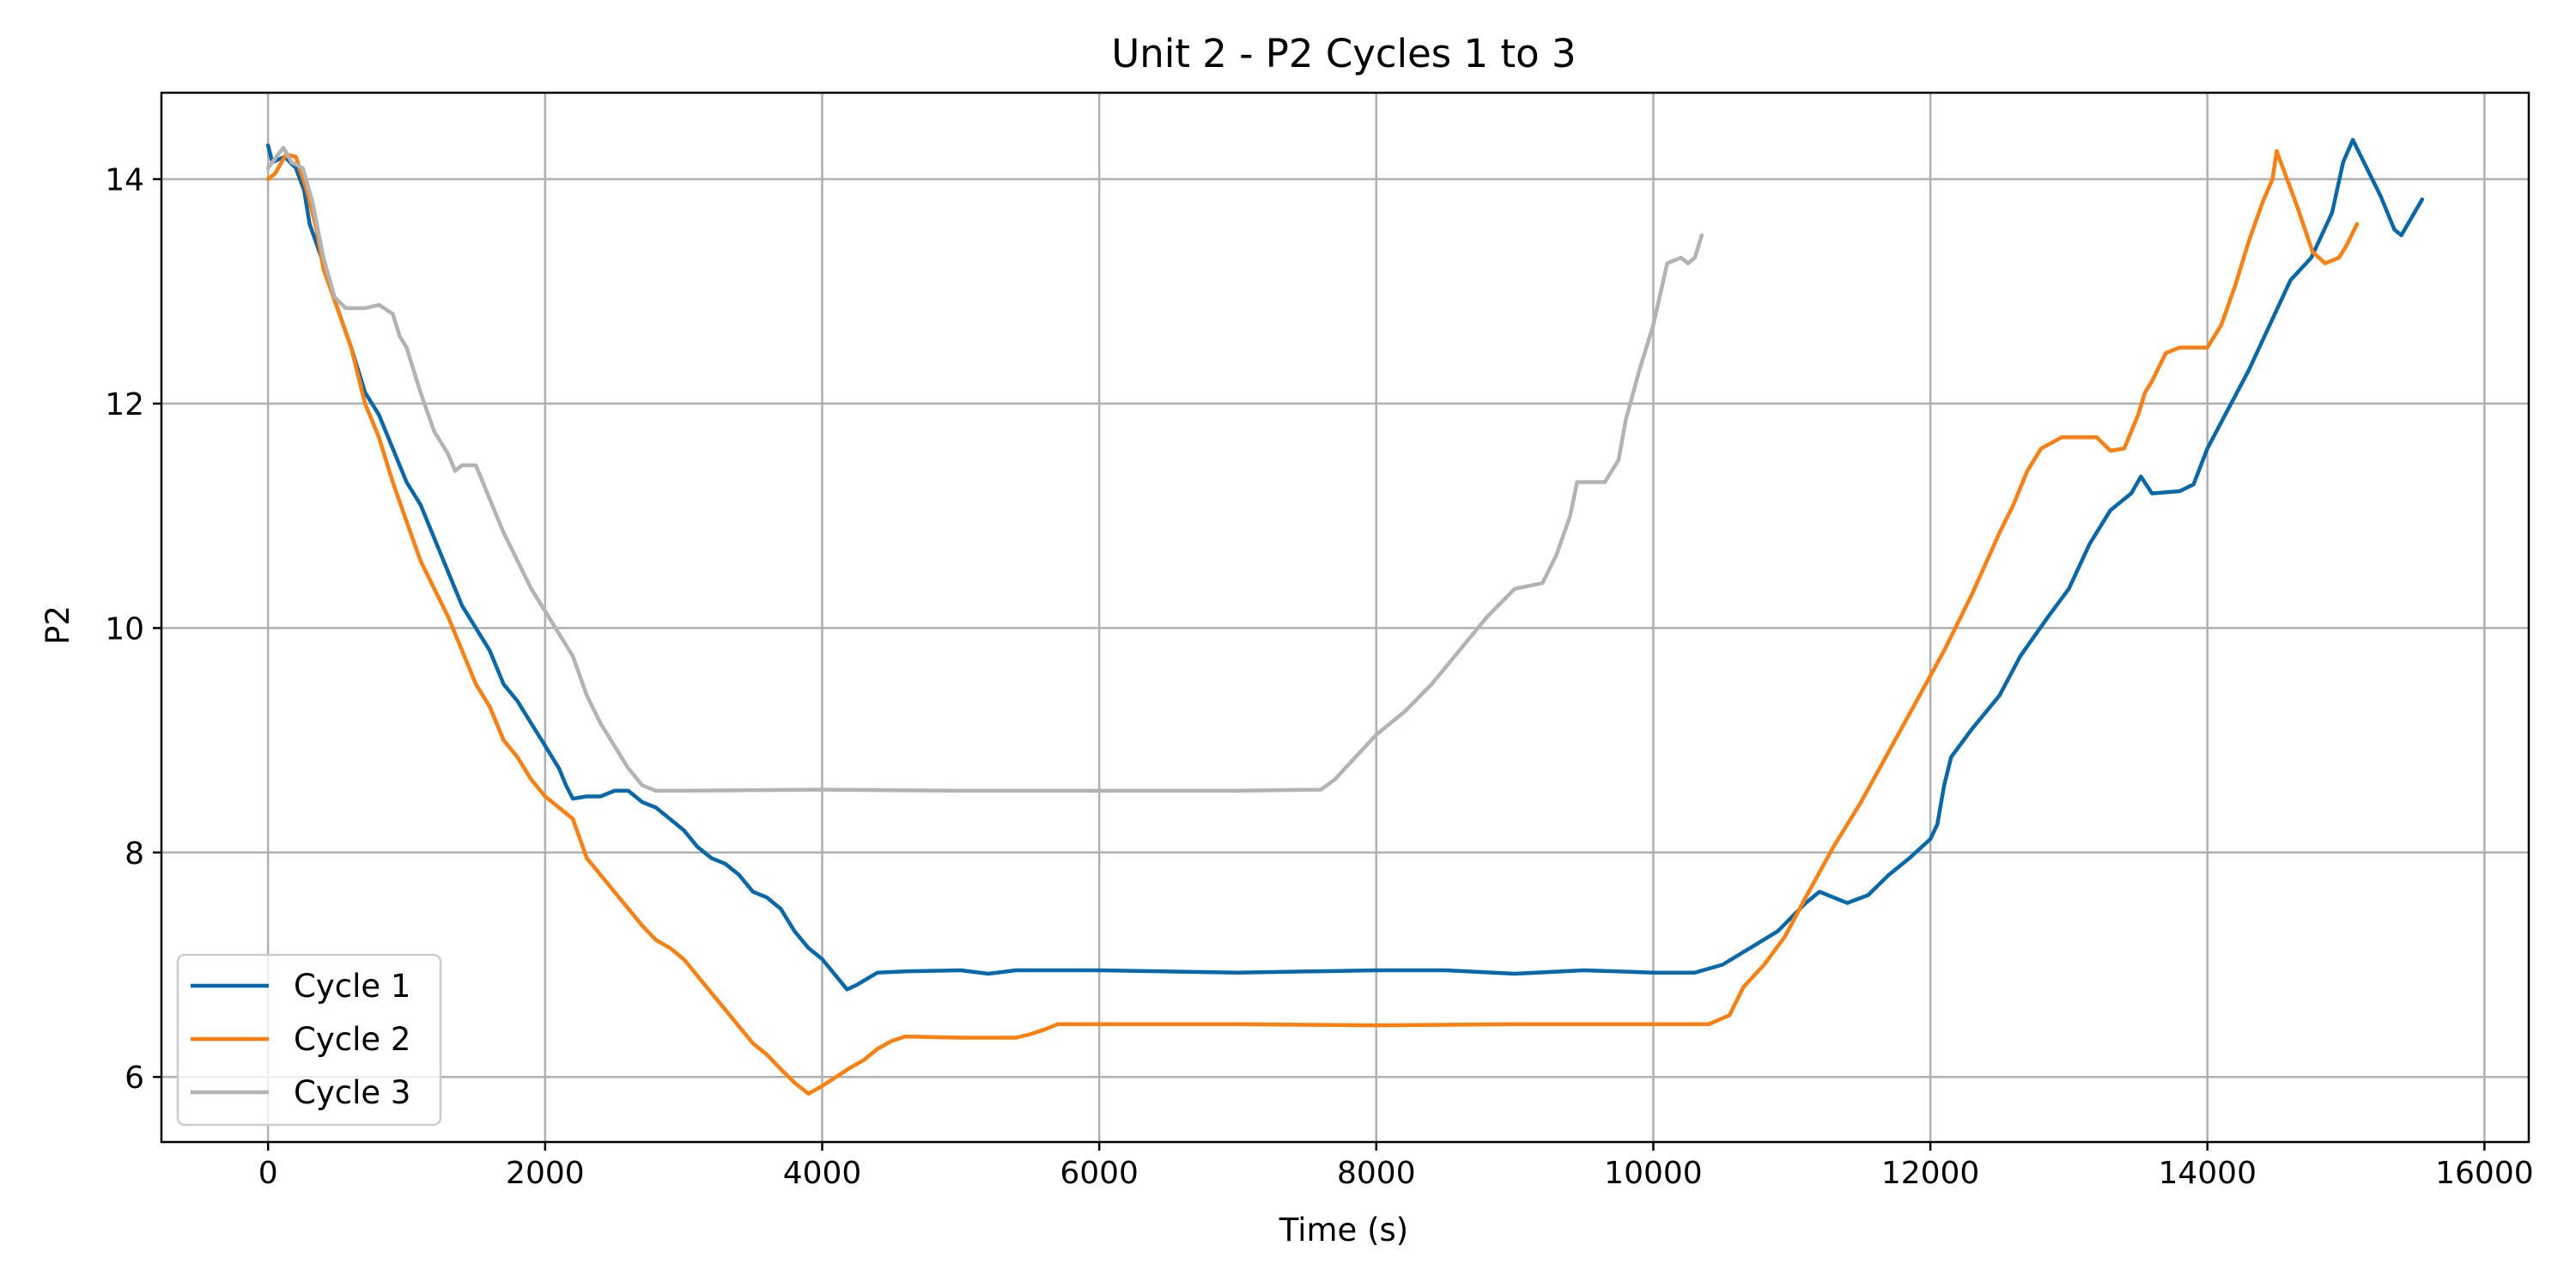  Describe the element at coordinates (1931, 1173) in the screenshot. I see `x-tick-label: 12000` at that location.